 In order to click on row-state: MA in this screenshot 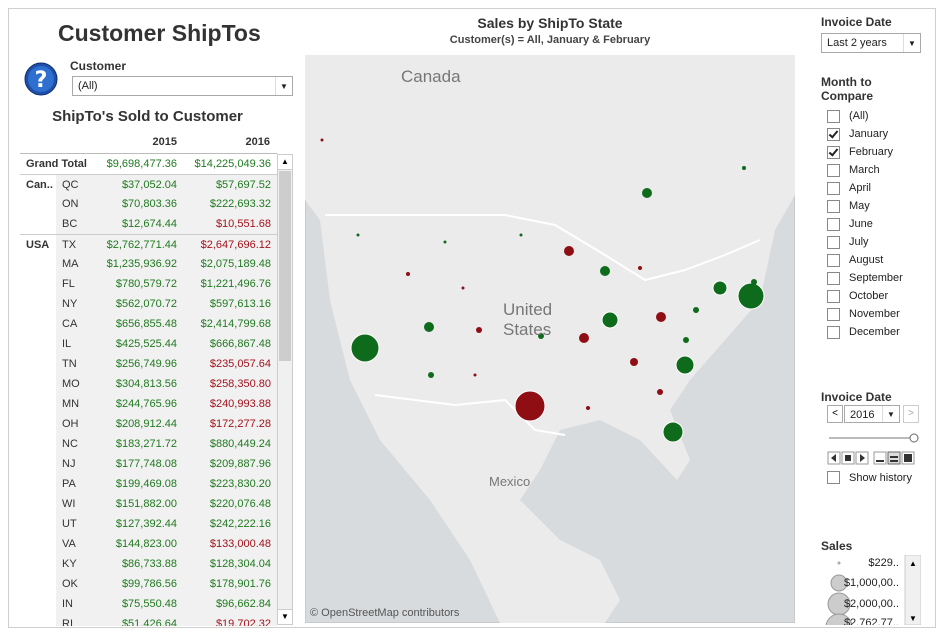, I will do `click(70, 264)`.